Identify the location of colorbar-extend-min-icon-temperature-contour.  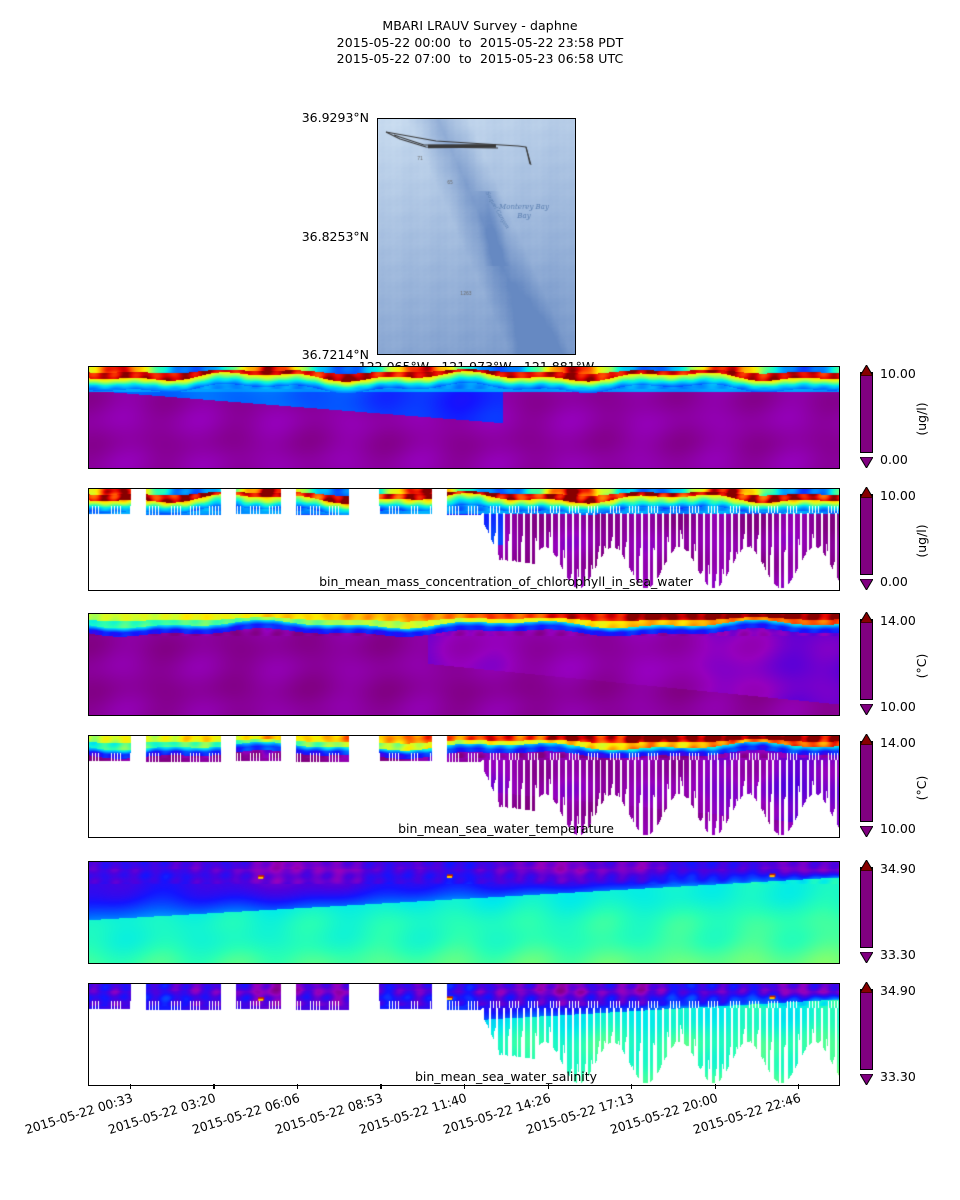
(866, 708).